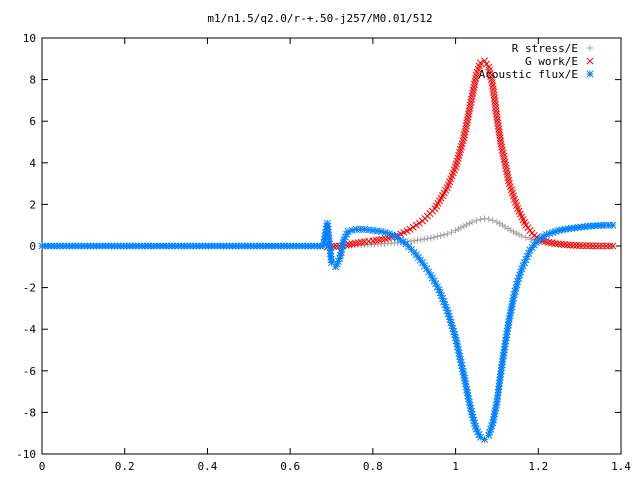 This screenshot has width=640, height=480. Describe the element at coordinates (538, 466) in the screenshot. I see `x-tick-label: 1.2` at that location.